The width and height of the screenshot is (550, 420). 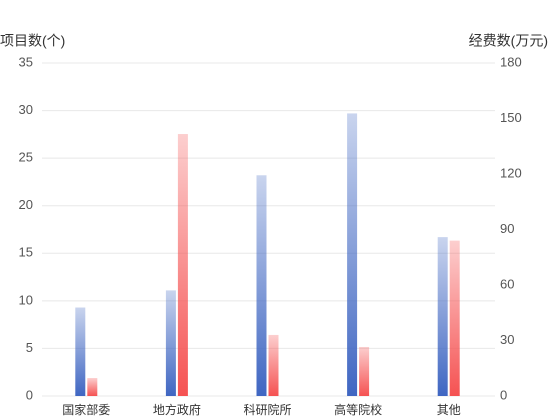 What do you see at coordinates (26, 204) in the screenshot?
I see `y-tick-label: 20` at bounding box center [26, 204].